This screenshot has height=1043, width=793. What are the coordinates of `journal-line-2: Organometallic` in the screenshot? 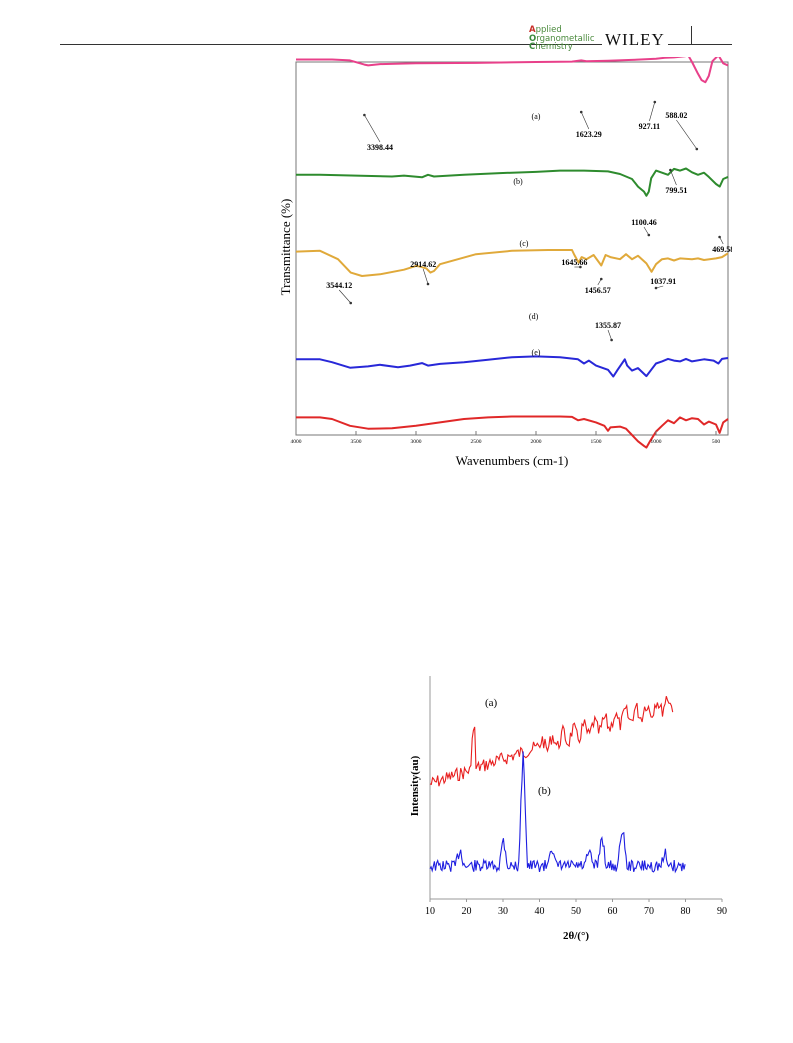 It's located at (562, 38).